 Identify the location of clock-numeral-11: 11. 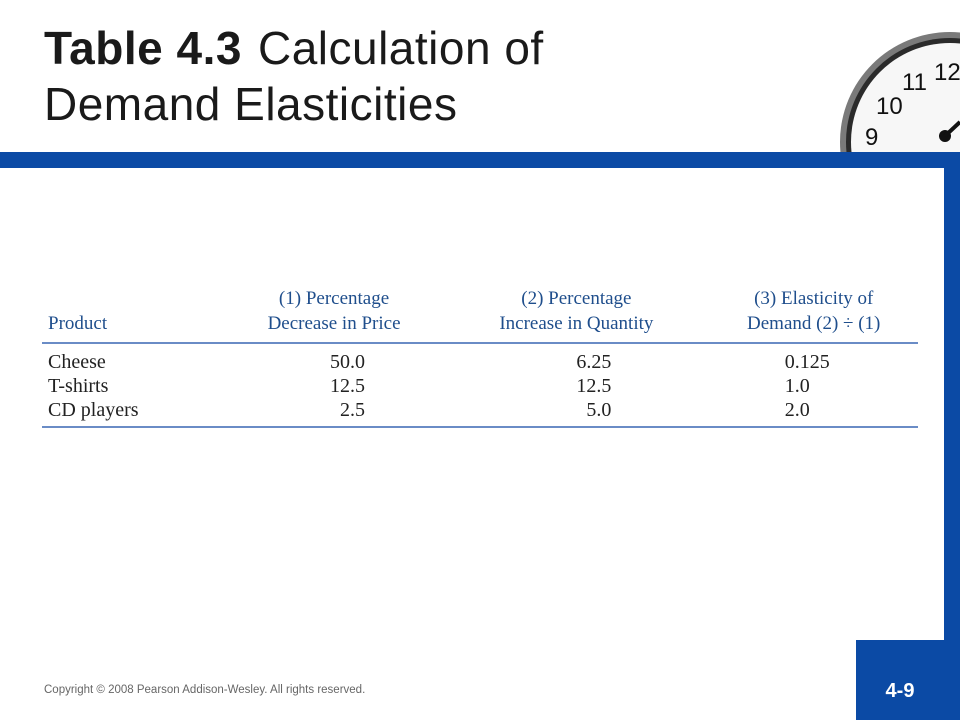
(914, 82).